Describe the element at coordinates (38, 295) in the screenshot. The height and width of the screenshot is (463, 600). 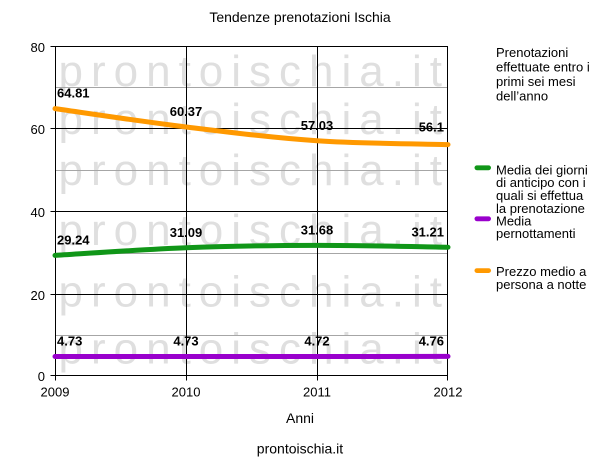
I see `svg-text: 20` at that location.